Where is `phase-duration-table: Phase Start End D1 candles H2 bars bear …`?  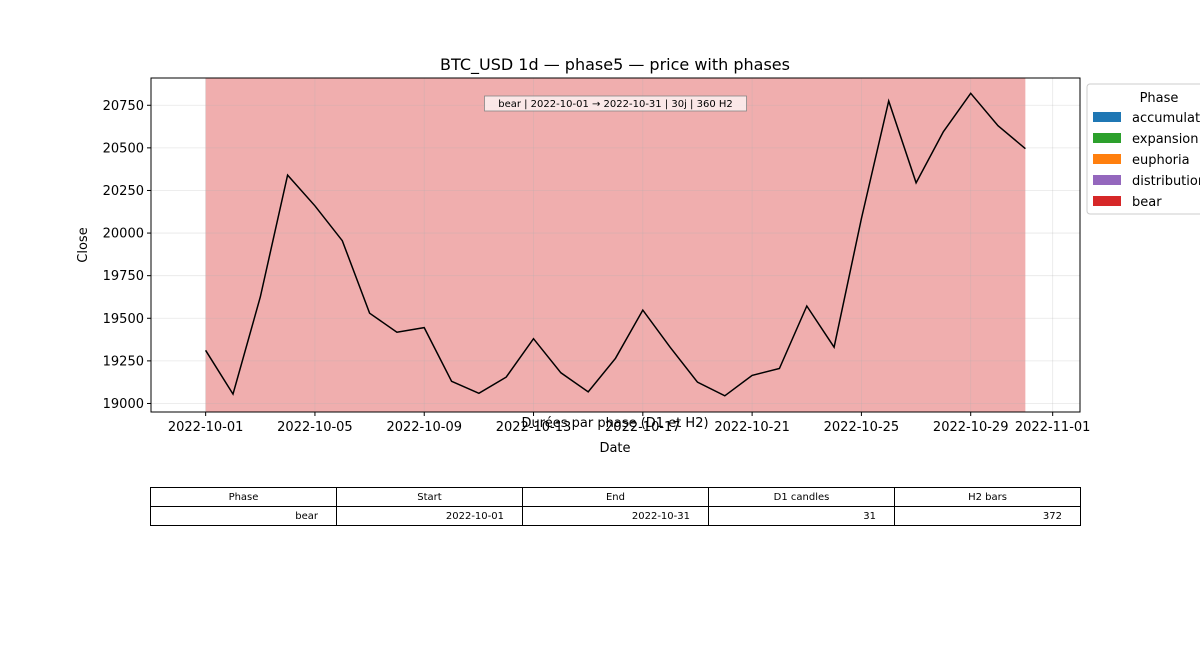 phase-duration-table: Phase Start End D1 candles H2 bars bear … is located at coordinates (615, 506).